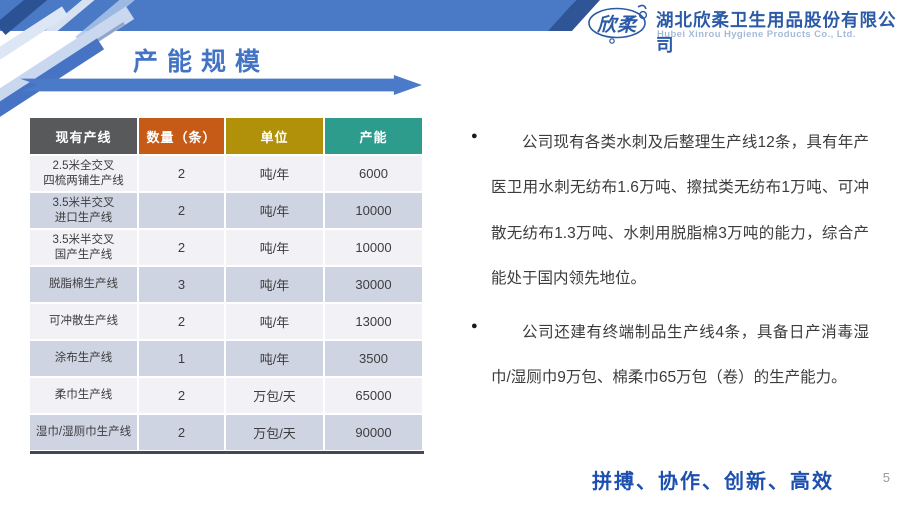 This screenshot has height=510, width=900. Describe the element at coordinates (83, 432) in the screenshot. I see `cell-line-name: 湿巾/湿厕巾生产线` at that location.